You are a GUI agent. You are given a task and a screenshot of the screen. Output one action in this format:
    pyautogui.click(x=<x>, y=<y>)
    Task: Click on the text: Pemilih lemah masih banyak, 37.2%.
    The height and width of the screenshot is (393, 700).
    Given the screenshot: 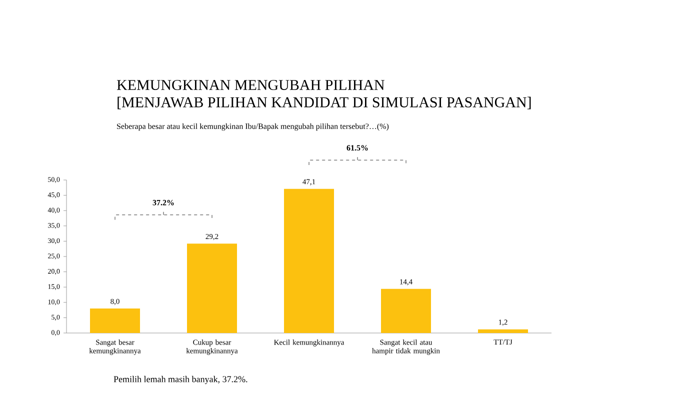 What is the action you would take?
    pyautogui.click(x=181, y=380)
    